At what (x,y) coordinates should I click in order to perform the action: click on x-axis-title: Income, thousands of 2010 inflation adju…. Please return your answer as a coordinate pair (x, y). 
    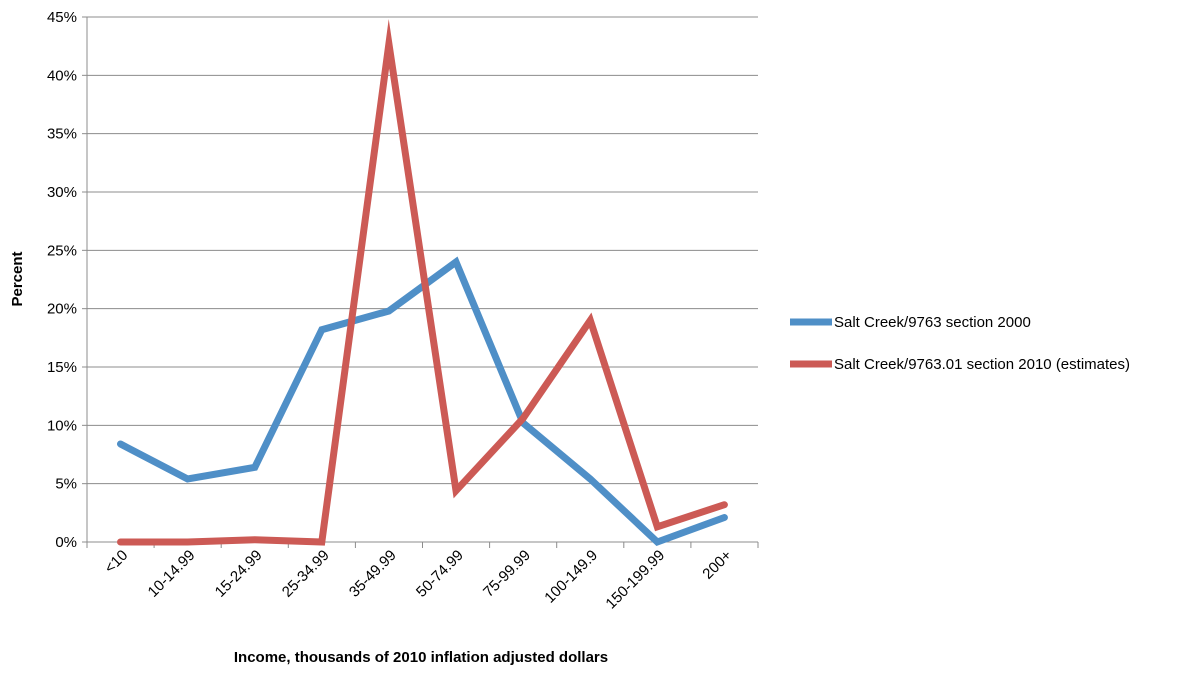
    Looking at the image, I should click on (421, 657).